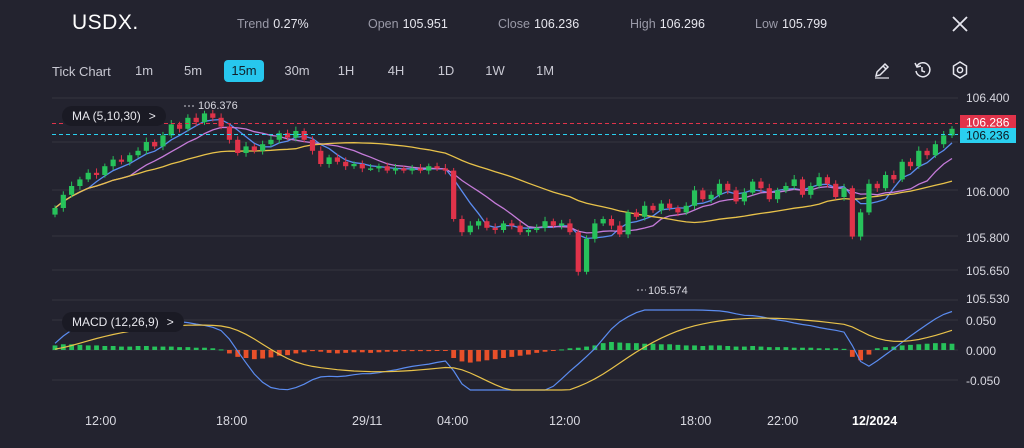  What do you see at coordinates (346, 70) in the screenshot?
I see `timeframe-1h: 1H` at bounding box center [346, 70].